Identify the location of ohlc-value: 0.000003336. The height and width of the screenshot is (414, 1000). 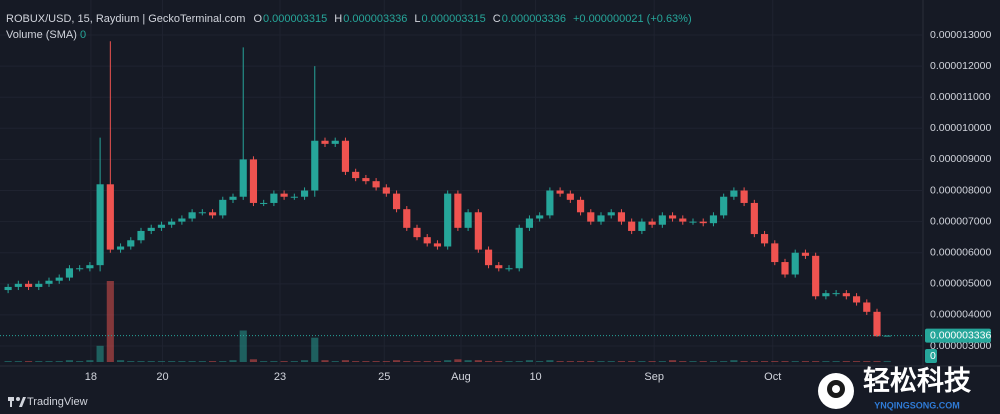
(375, 19).